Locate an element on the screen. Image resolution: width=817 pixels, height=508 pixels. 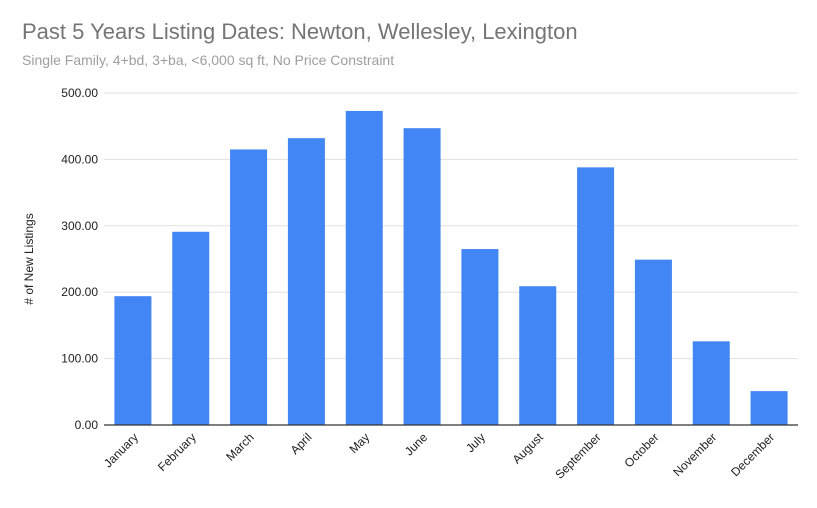
y-tick-label: 400.00 is located at coordinates (79, 159).